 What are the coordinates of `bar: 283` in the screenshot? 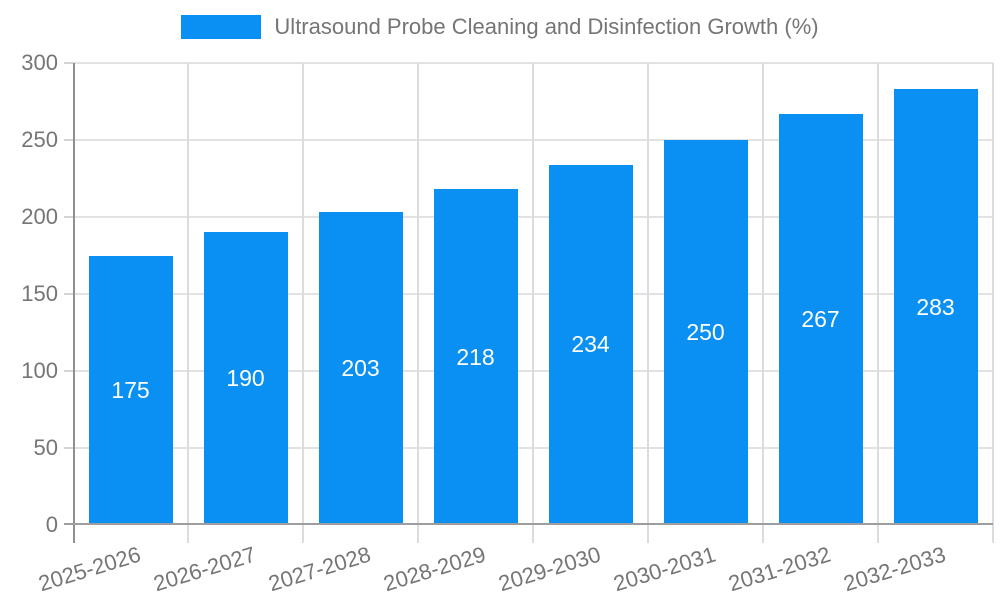 It's located at (935, 307).